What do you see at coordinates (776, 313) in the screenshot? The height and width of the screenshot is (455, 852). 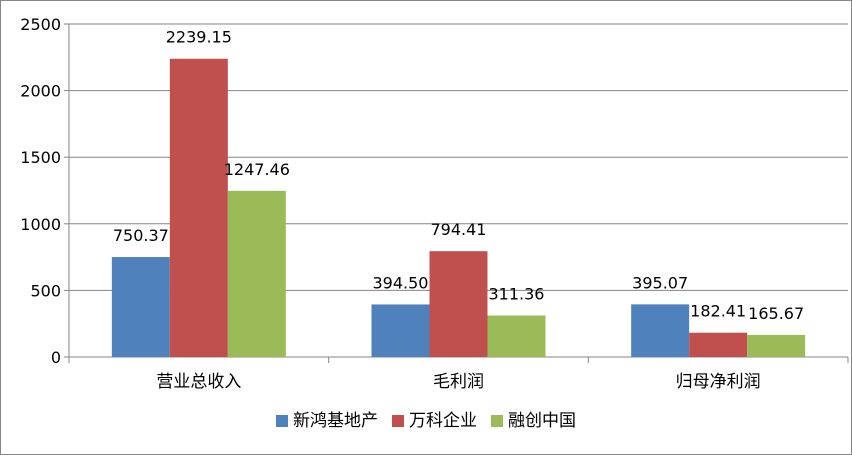 I see `data-label: 165.67` at bounding box center [776, 313].